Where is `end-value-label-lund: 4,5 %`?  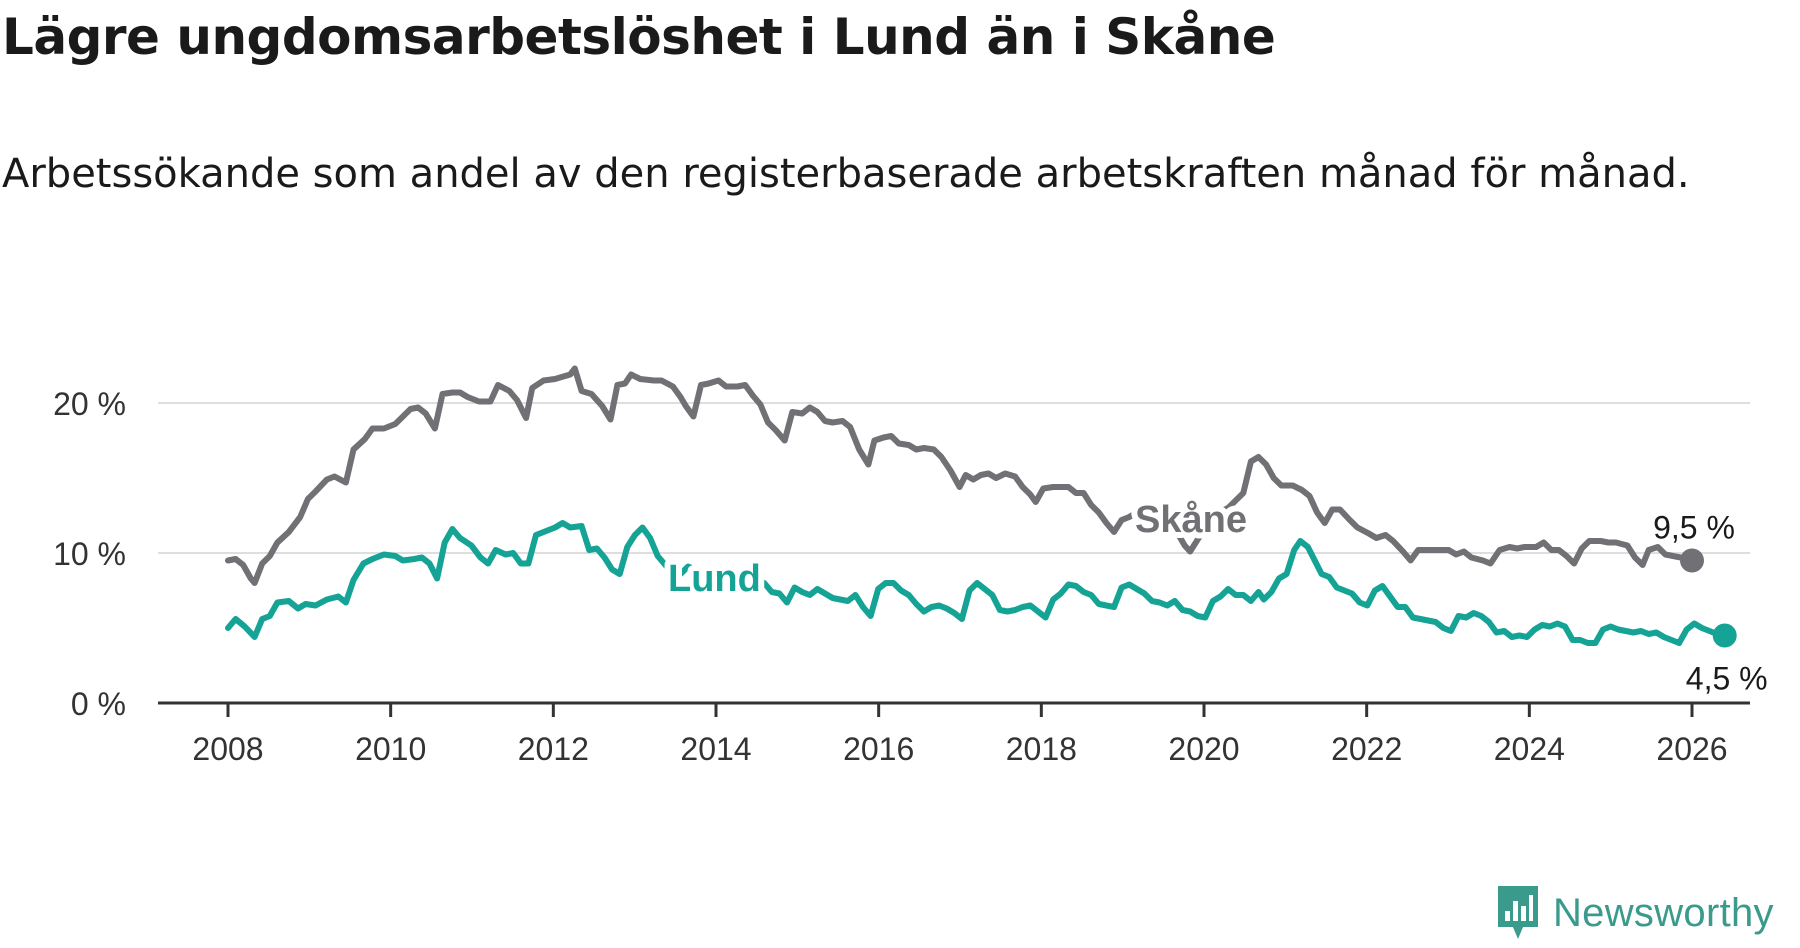 end-value-label-lund: 4,5 % is located at coordinates (1727, 679).